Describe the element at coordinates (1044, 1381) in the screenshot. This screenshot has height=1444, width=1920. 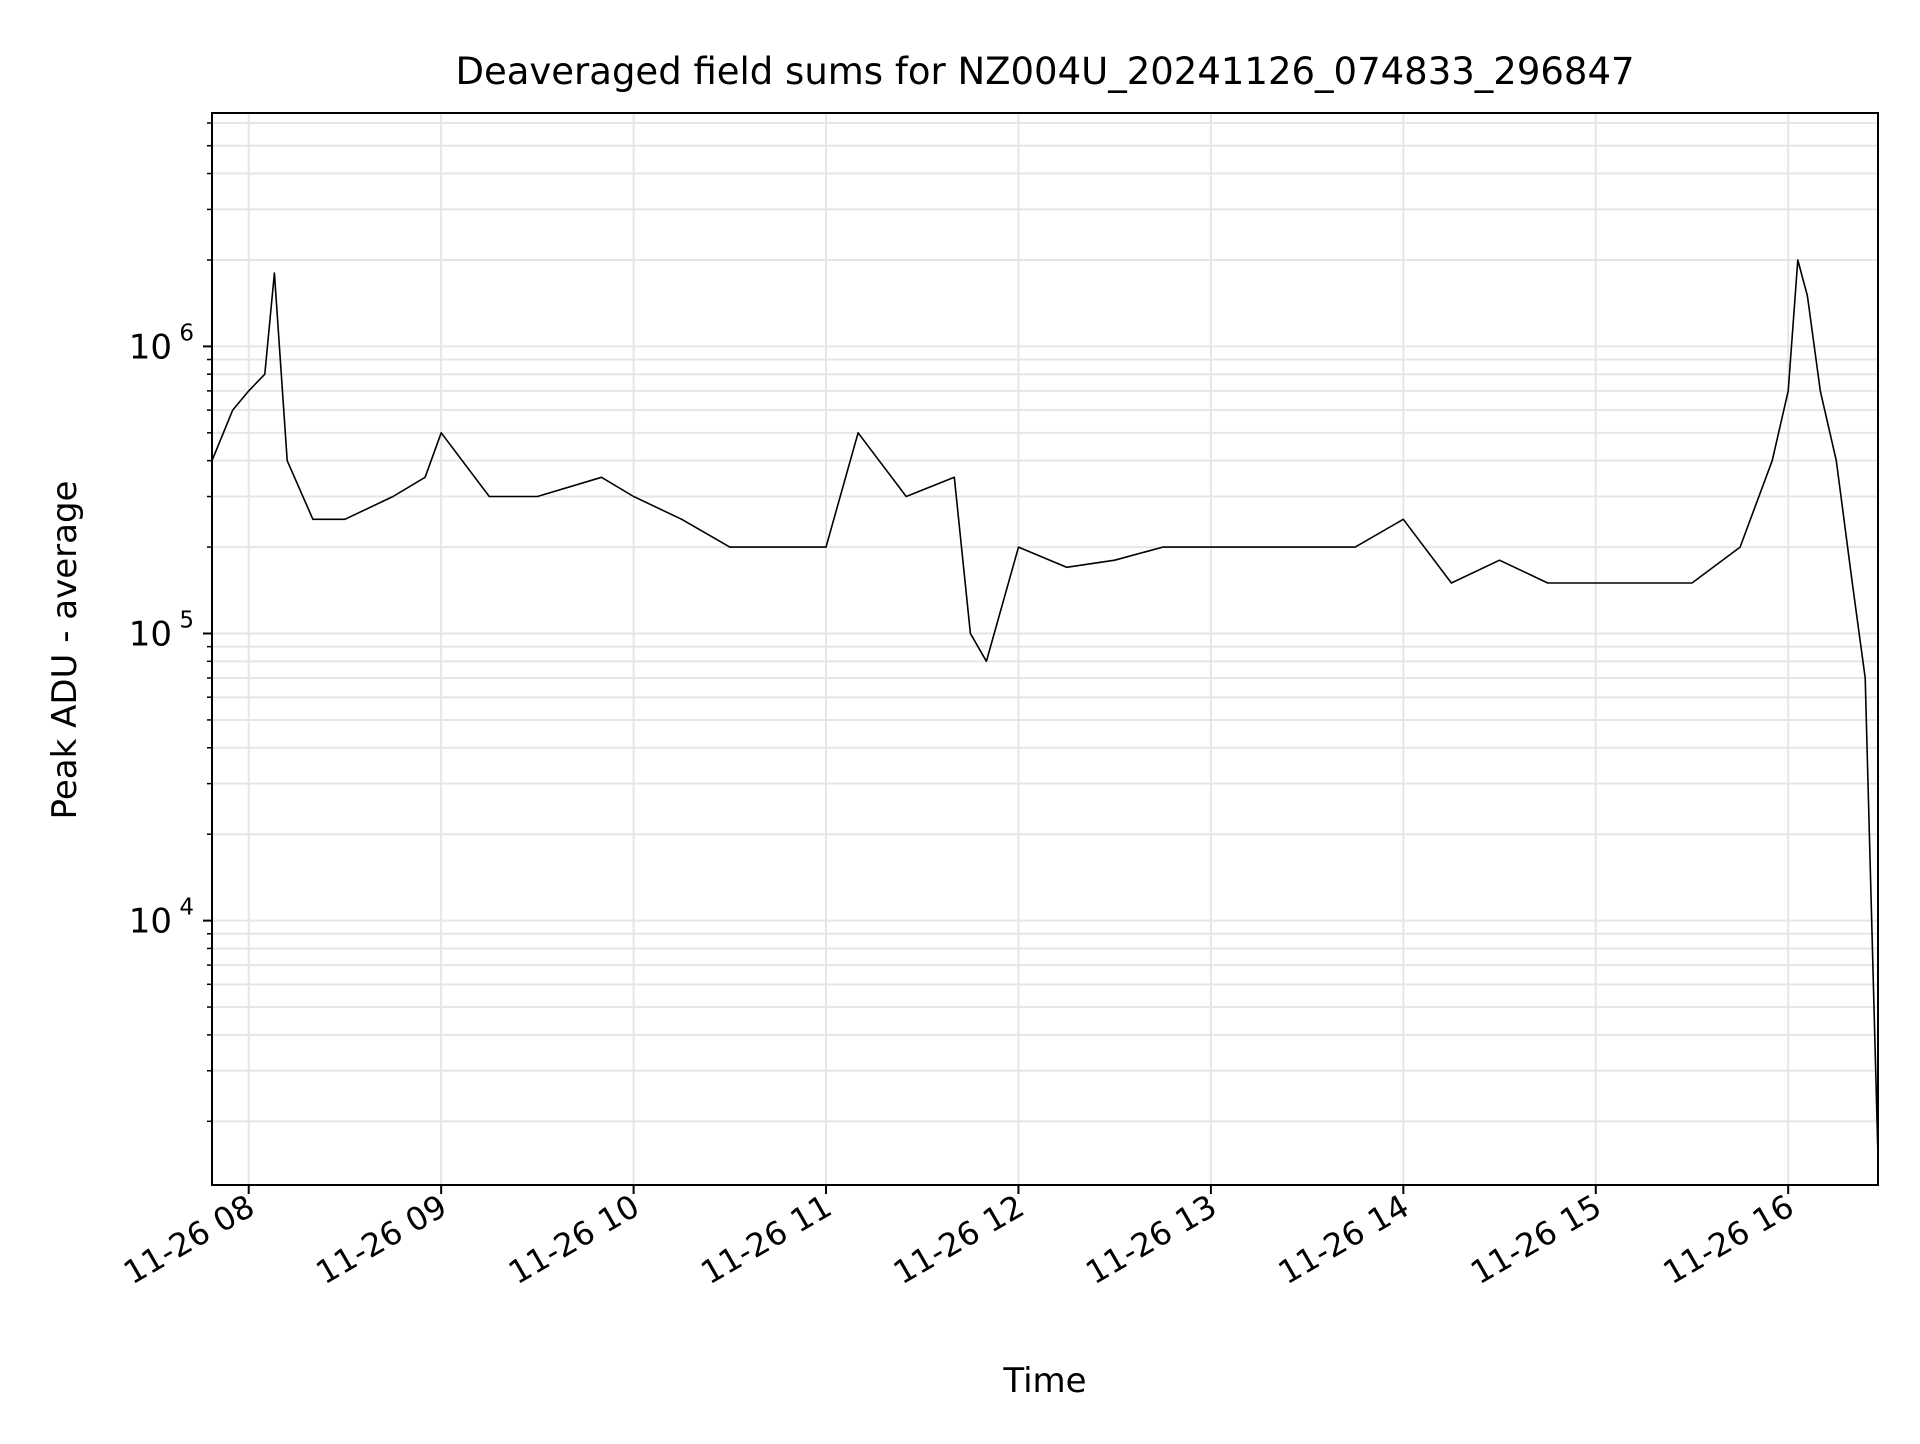
I see `x-axis-label: Time` at that location.